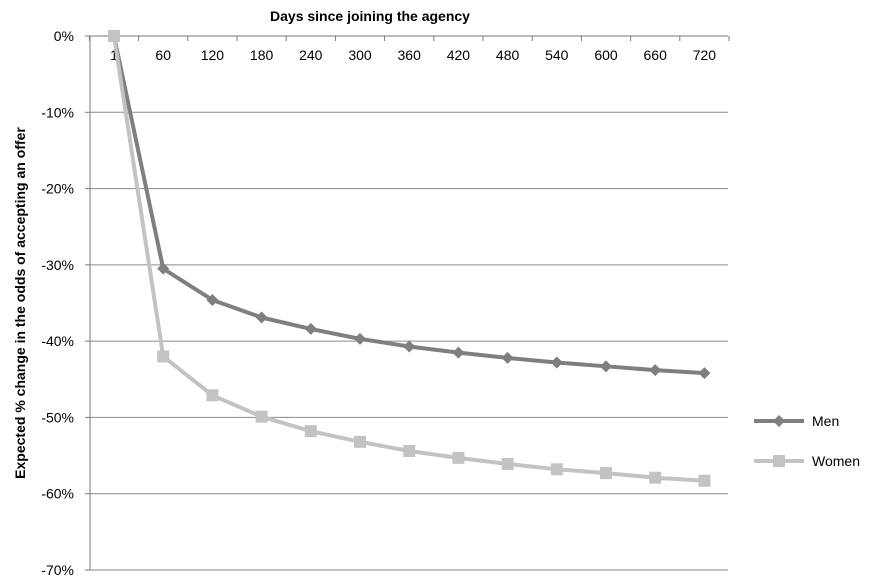  I want to click on x-tick-label: 180, so click(262, 55).